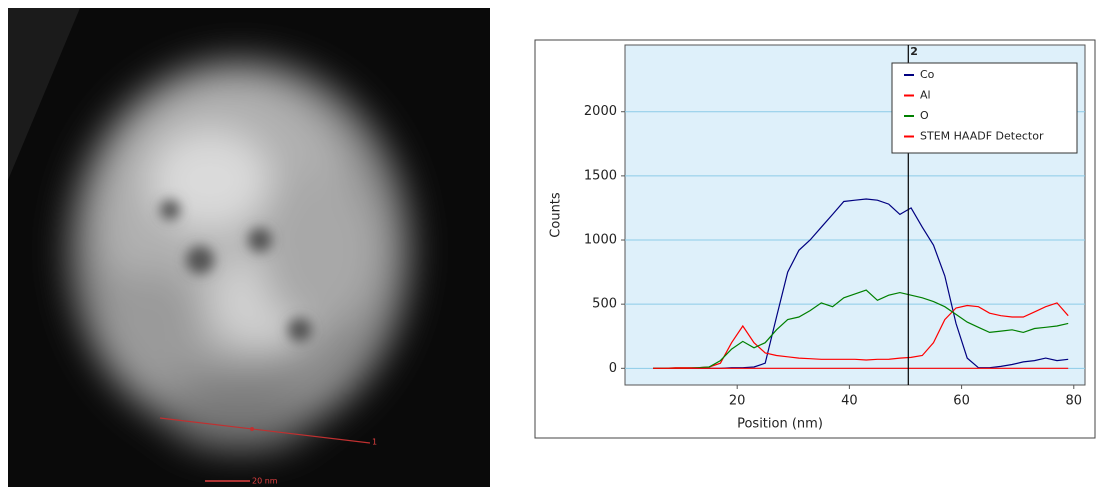 Image resolution: width=1104 pixels, height=491 pixels. What do you see at coordinates (604, 304) in the screenshot?
I see `y-tick-label: 500` at bounding box center [604, 304].